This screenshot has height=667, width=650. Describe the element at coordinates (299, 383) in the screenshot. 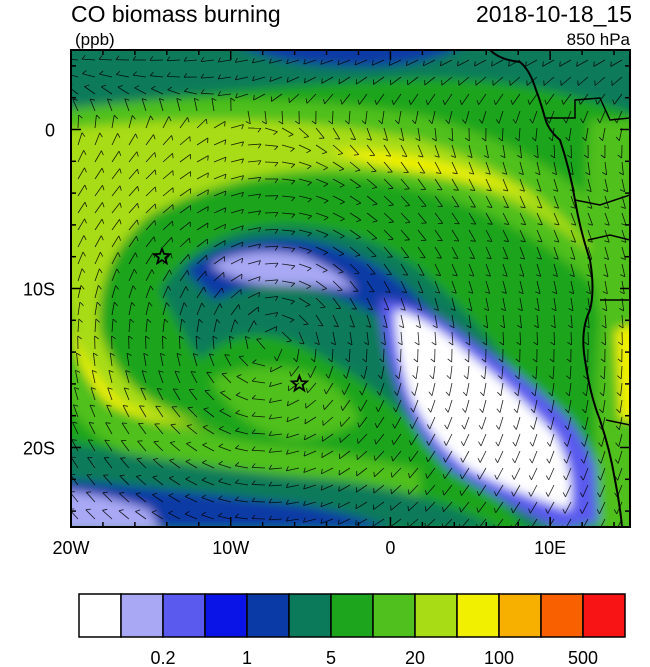

I see `star-marker` at that location.